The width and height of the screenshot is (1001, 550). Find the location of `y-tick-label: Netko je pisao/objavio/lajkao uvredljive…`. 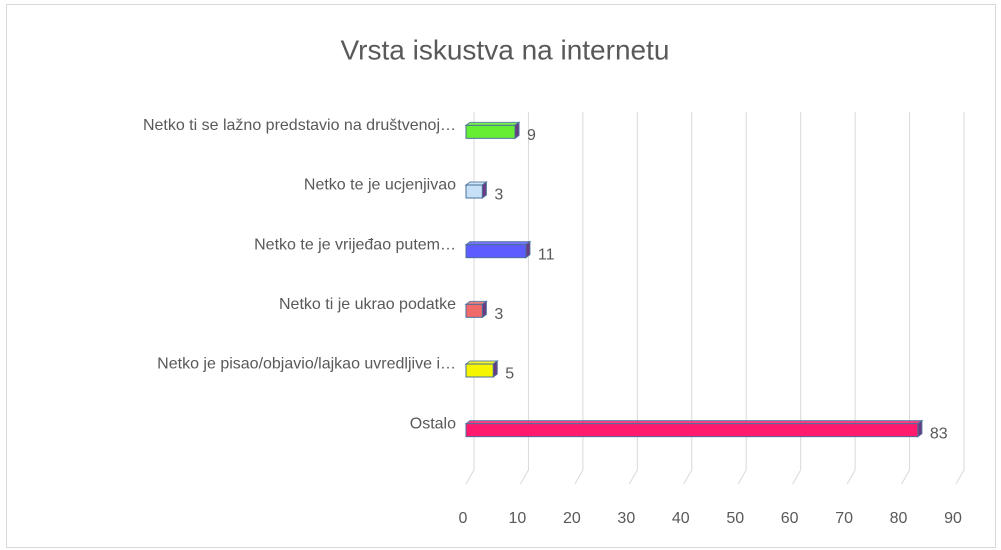

y-tick-label: Netko je pisao/objavio/lajkao uvredljive… is located at coordinates (306, 364).